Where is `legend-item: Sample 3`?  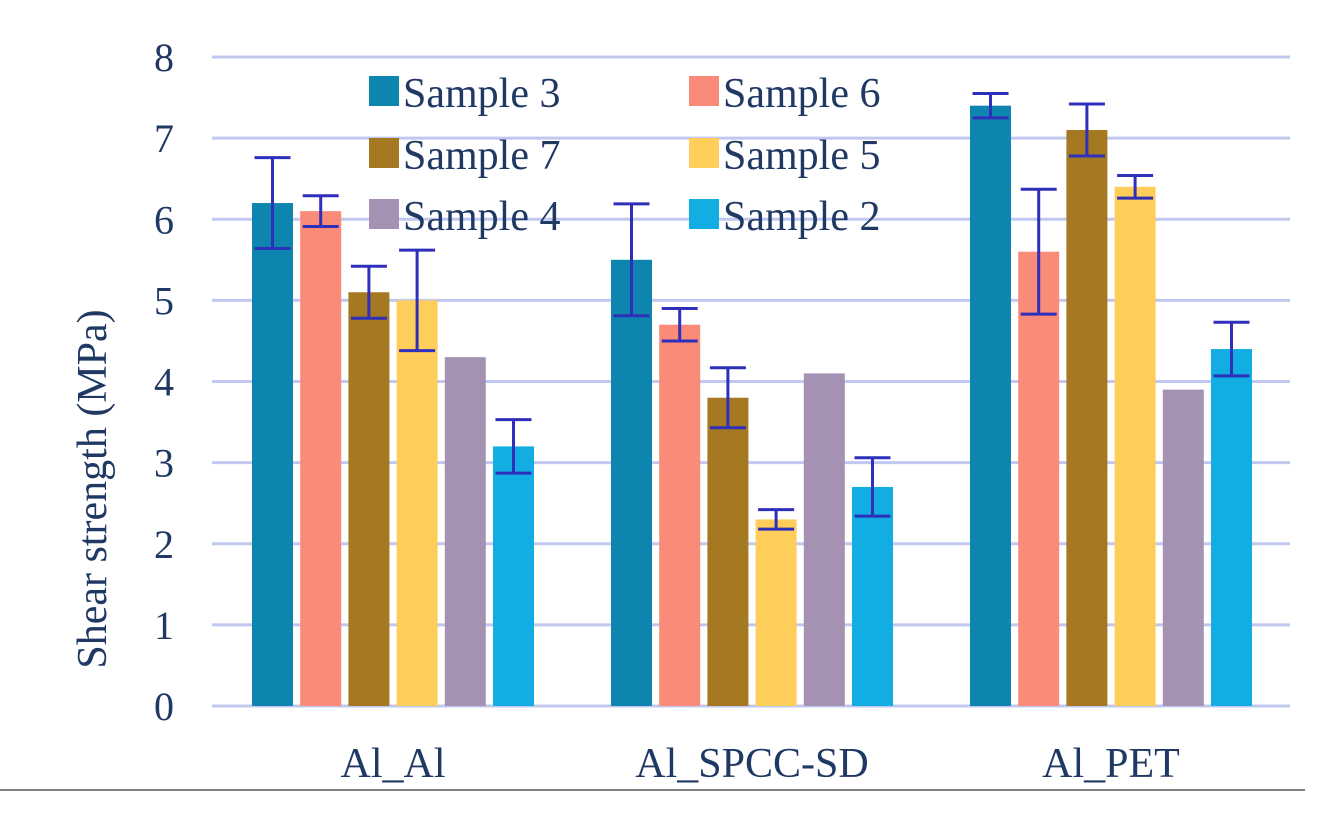
legend-item: Sample 3 is located at coordinates (464, 94).